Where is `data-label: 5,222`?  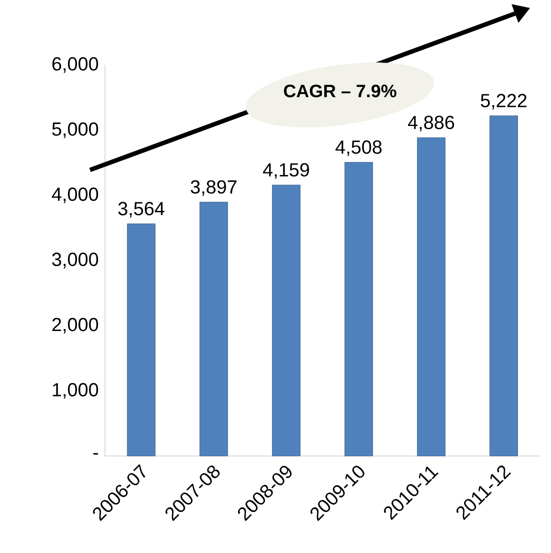 data-label: 5,222 is located at coordinates (503, 102).